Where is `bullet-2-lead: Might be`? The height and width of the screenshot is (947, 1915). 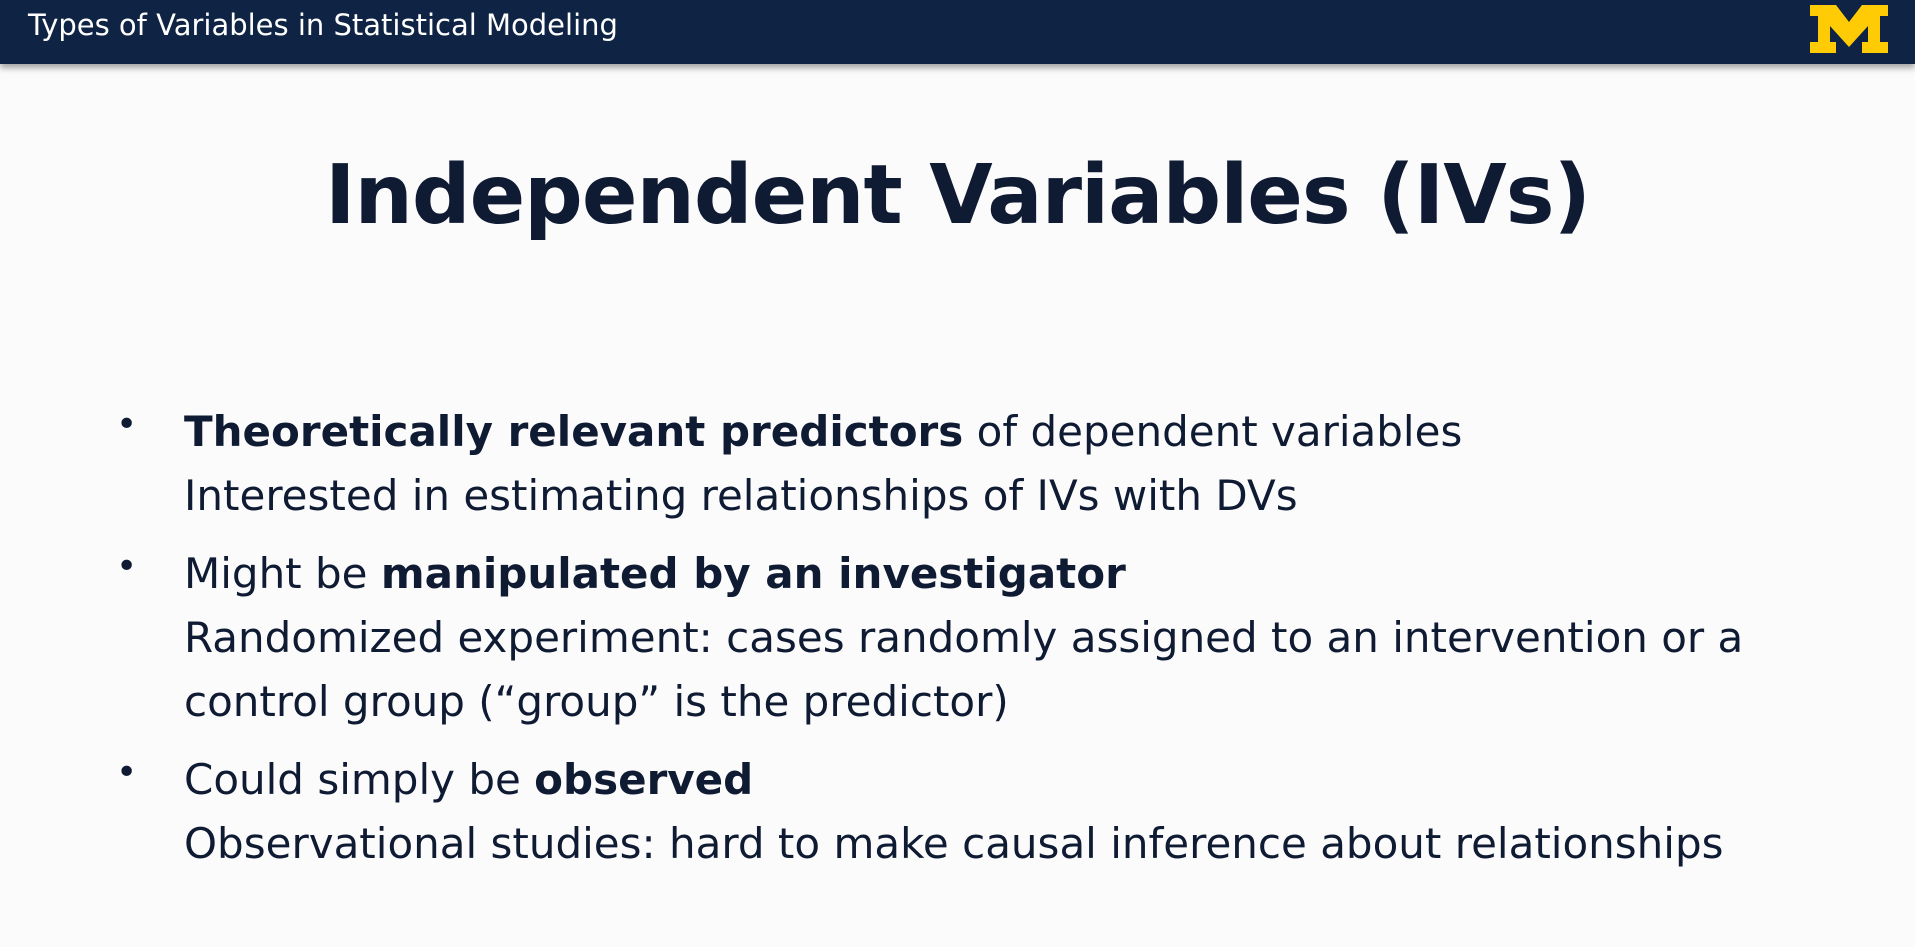 bullet-2-lead: Might be is located at coordinates (282, 573).